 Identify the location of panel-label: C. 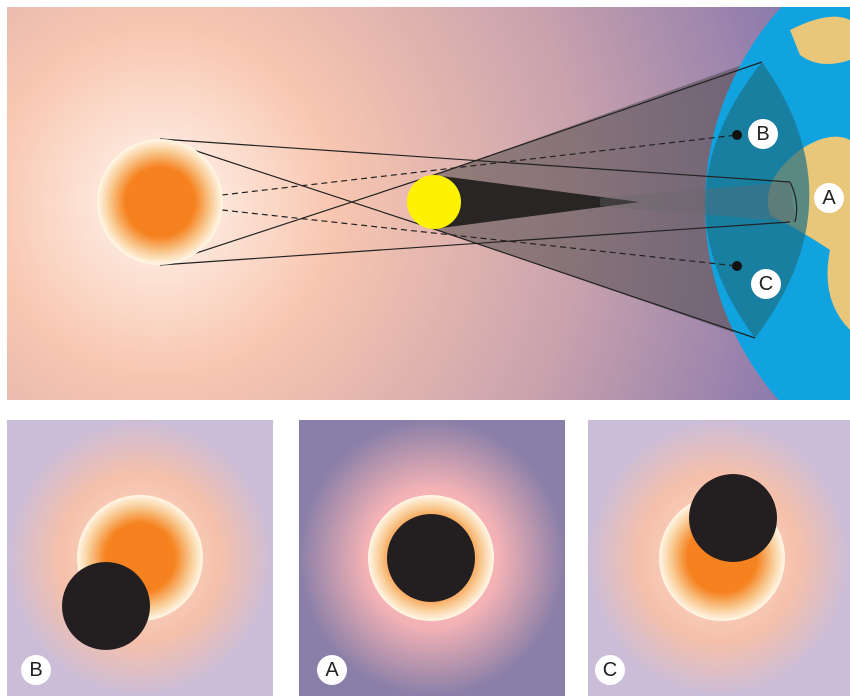
(610, 670).